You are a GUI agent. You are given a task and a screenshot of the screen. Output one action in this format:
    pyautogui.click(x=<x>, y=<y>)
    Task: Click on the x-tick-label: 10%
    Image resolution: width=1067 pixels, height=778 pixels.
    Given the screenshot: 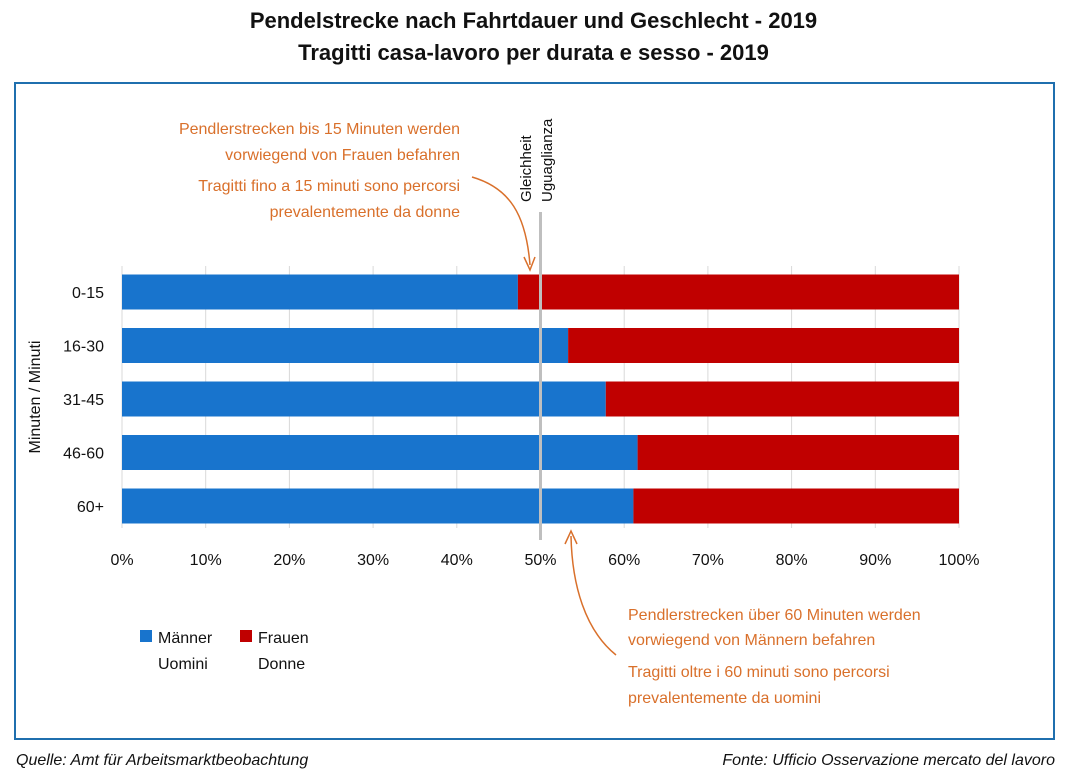 What is the action you would take?
    pyautogui.click(x=206, y=560)
    